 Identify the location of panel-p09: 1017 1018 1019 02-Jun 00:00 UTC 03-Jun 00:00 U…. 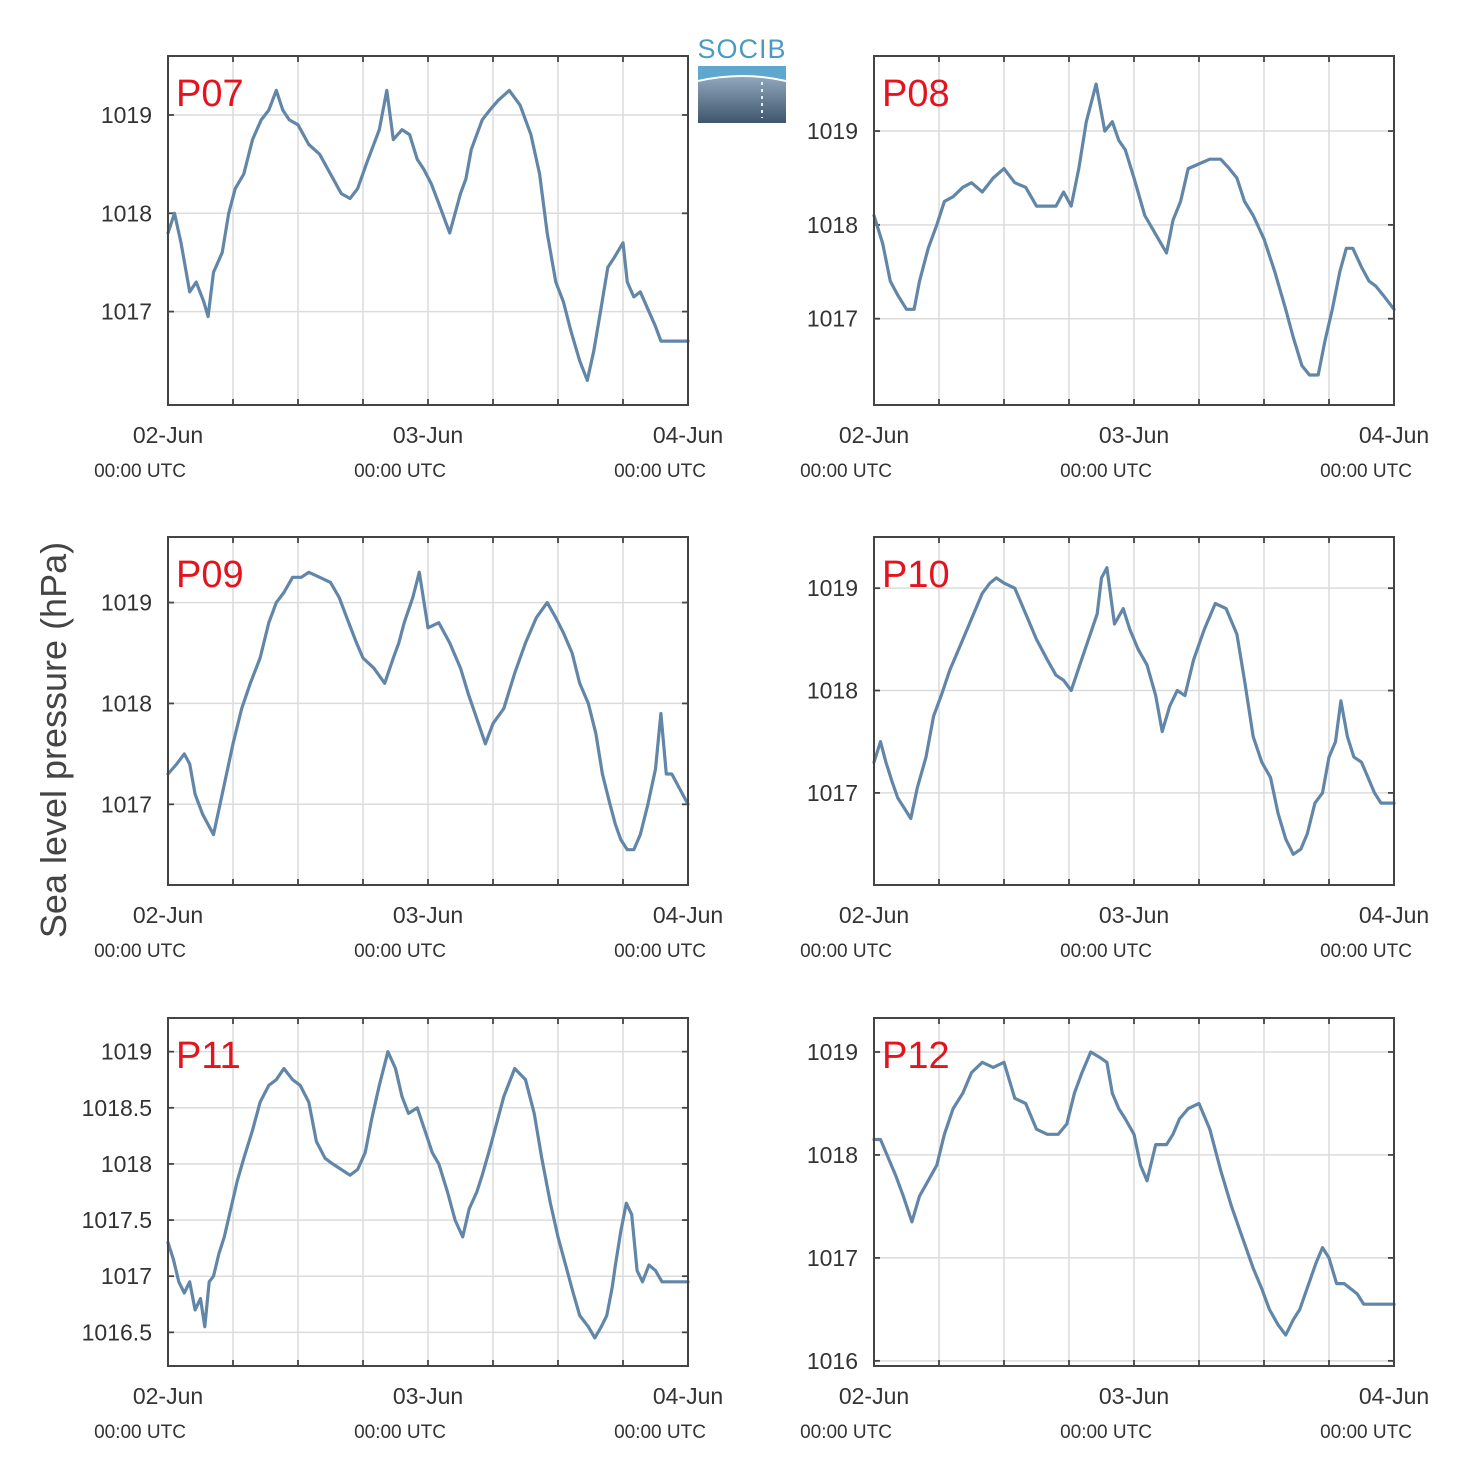
(408, 749).